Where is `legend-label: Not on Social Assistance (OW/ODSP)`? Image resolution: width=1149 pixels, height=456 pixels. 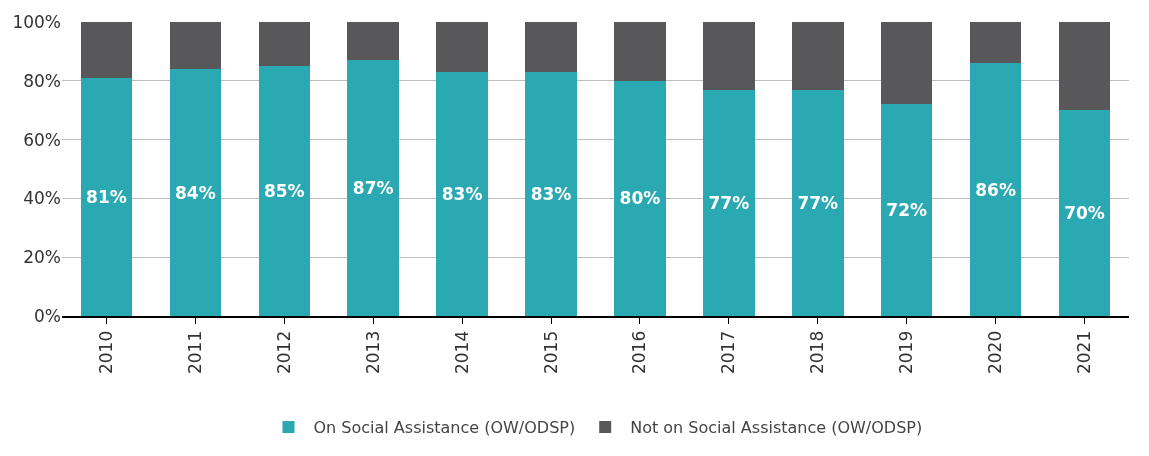
legend-label: Not on Social Assistance (OW/ODSP) is located at coordinates (776, 428).